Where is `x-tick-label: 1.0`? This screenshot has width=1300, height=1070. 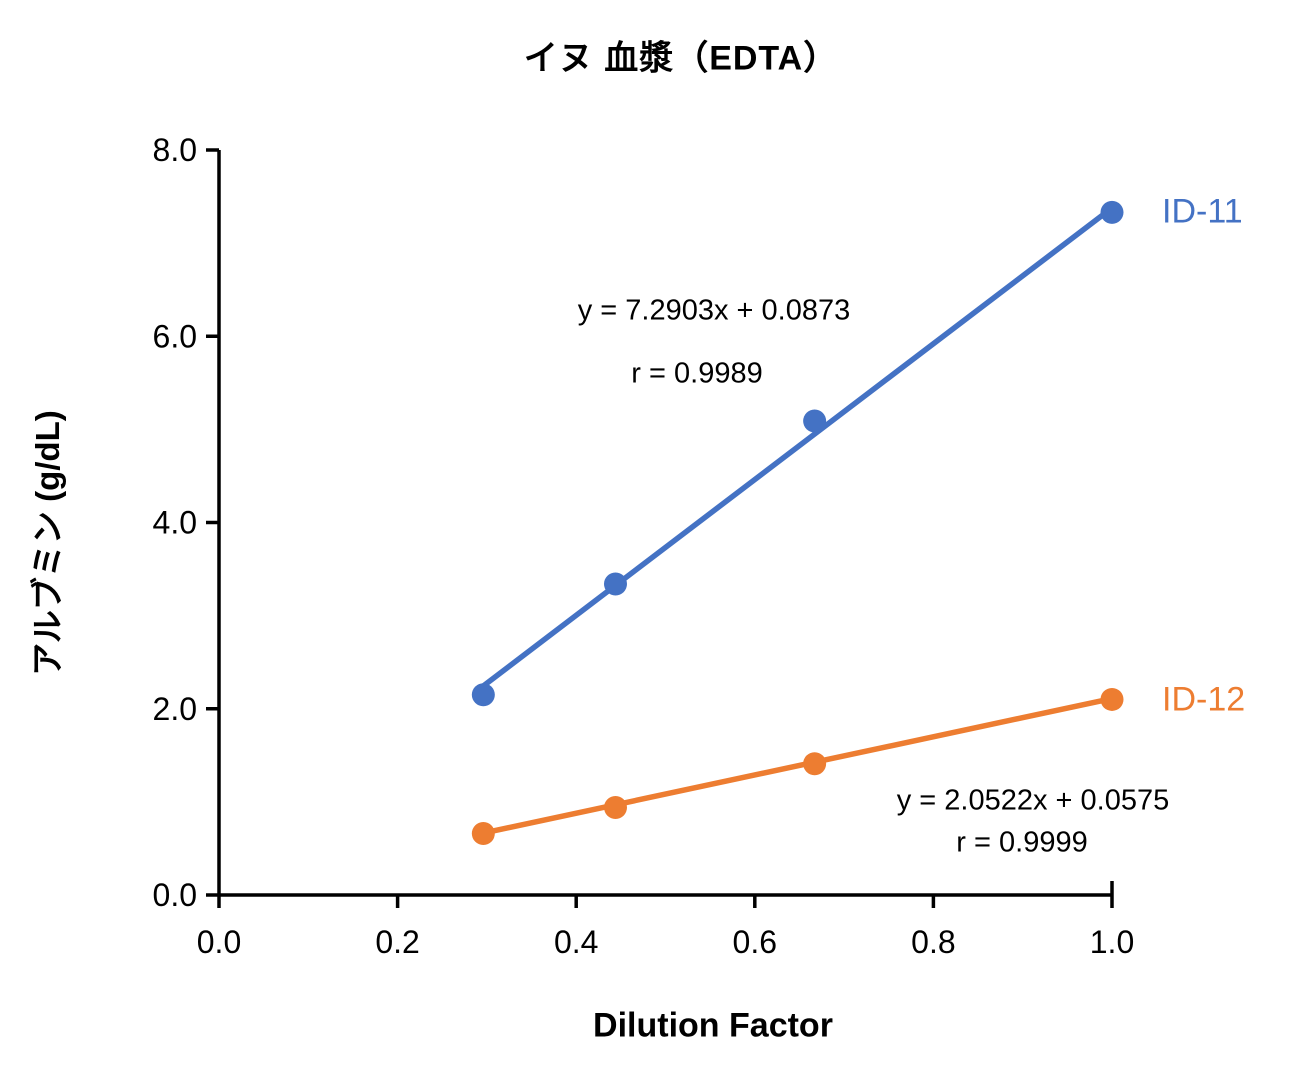 x-tick-label: 1.0 is located at coordinates (1112, 942).